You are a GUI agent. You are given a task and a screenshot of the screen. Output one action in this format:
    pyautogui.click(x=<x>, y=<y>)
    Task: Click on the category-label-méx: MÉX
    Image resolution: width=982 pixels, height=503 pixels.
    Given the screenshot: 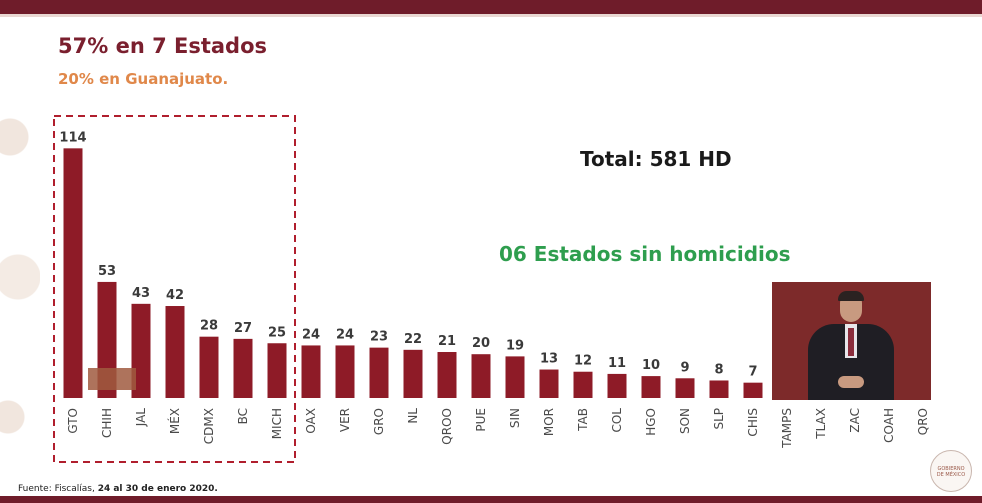 What is the action you would take?
    pyautogui.click(x=174, y=421)
    